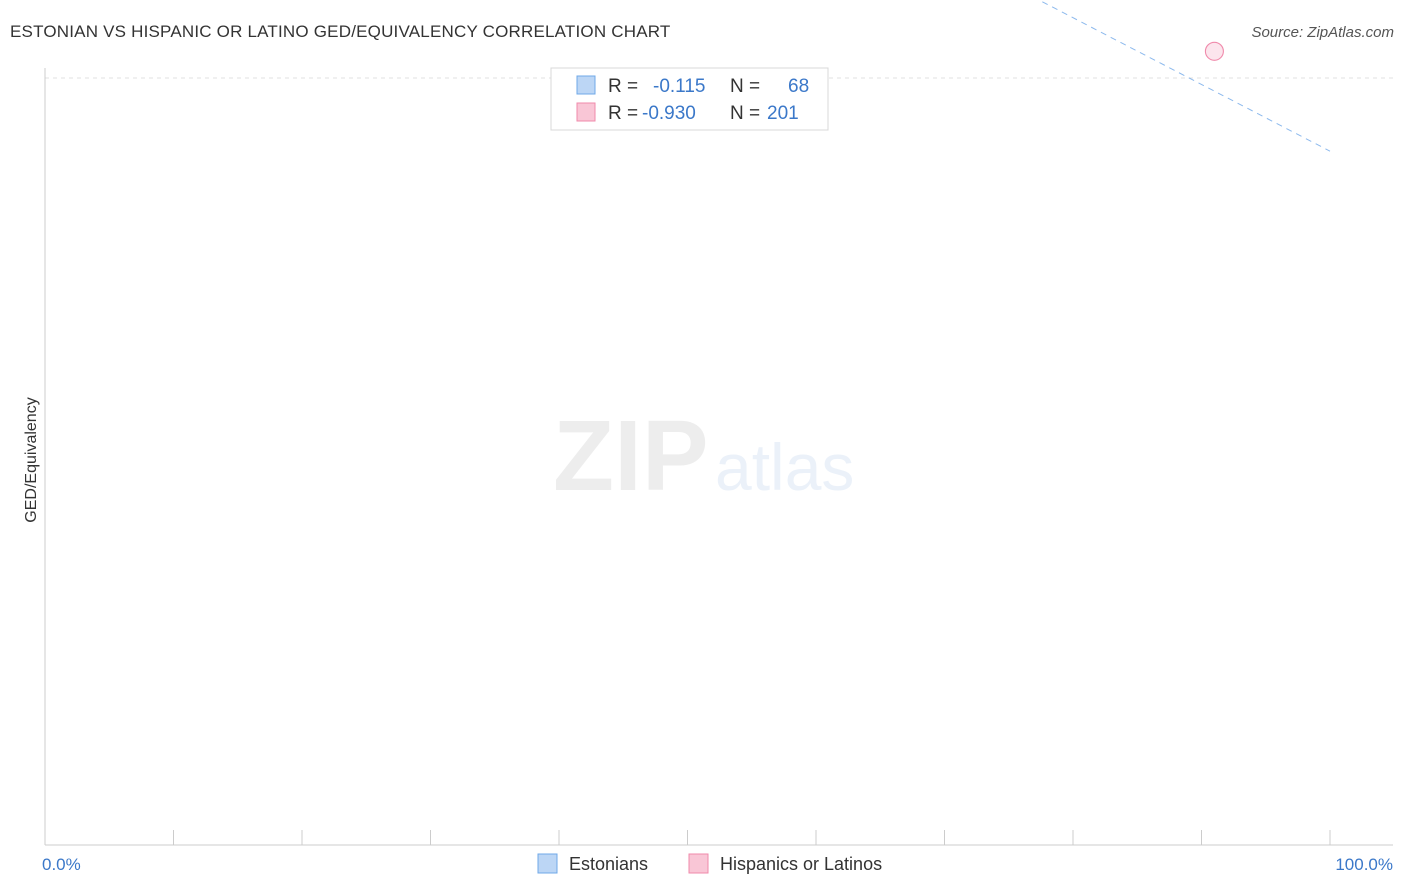 This screenshot has height=892, width=1406. What do you see at coordinates (798, 86) in the screenshot?
I see `legend-n-value-1: 68` at bounding box center [798, 86].